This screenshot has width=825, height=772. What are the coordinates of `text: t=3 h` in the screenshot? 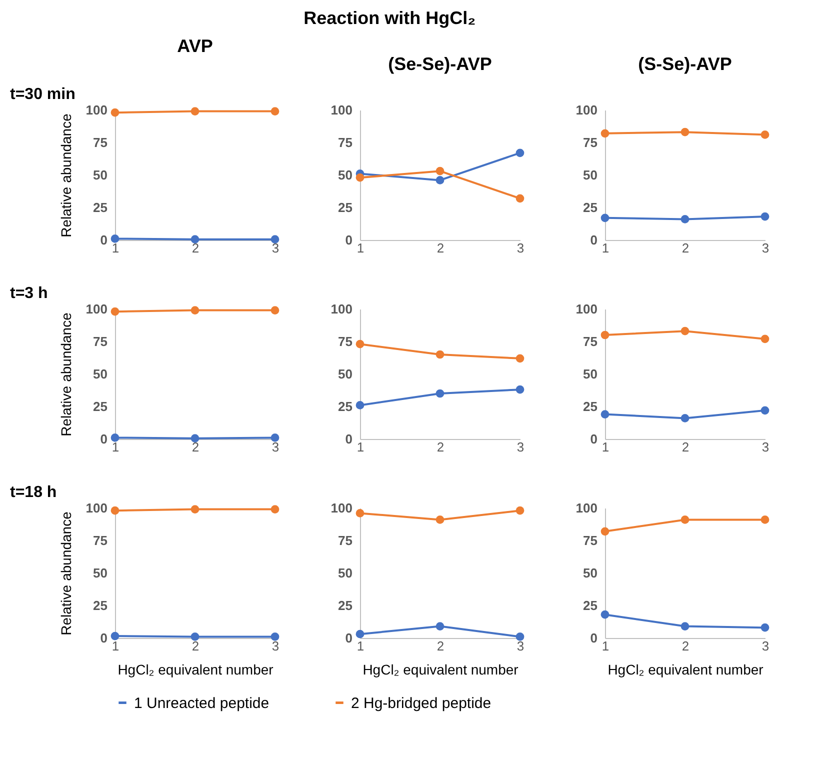 It's located at (29, 293).